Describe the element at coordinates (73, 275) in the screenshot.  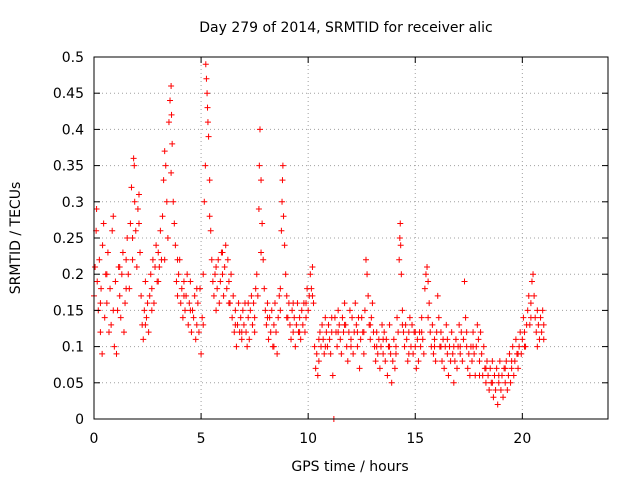
I see `y-tick-label: 0.2` at that location.